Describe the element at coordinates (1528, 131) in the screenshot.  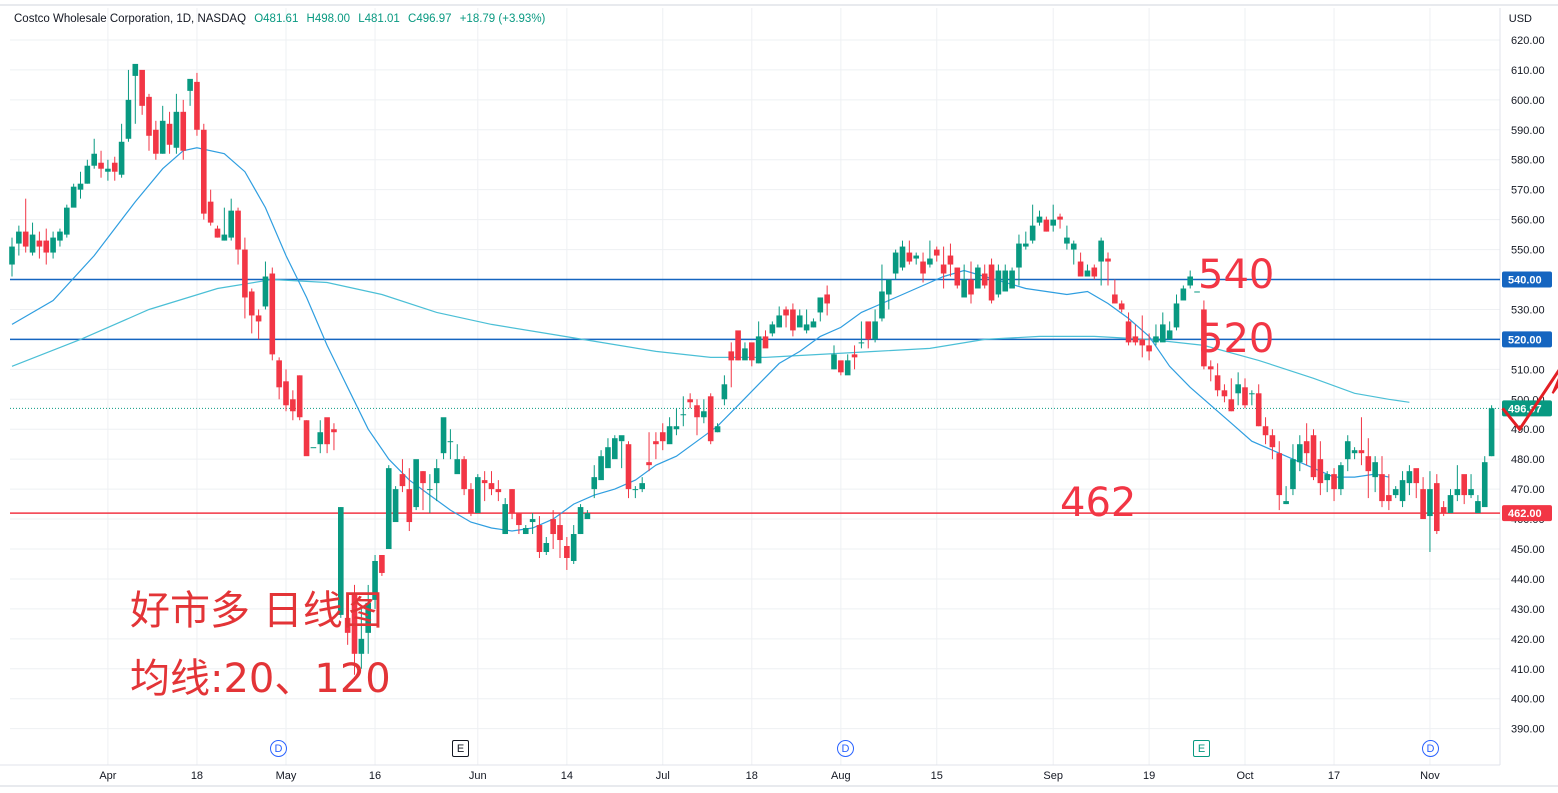
I see `y-tick-label: 590.00` at that location.